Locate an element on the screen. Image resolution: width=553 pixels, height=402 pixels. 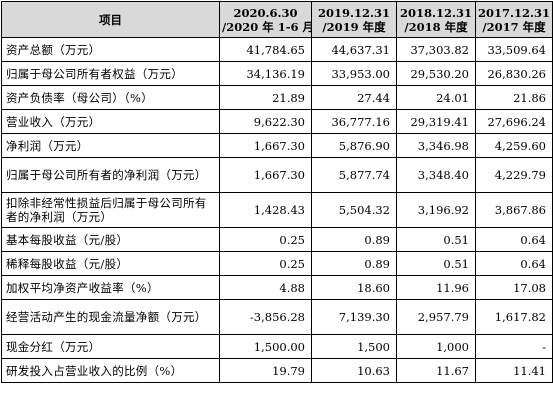
cell-value: 10.63 is located at coordinates (354, 370).